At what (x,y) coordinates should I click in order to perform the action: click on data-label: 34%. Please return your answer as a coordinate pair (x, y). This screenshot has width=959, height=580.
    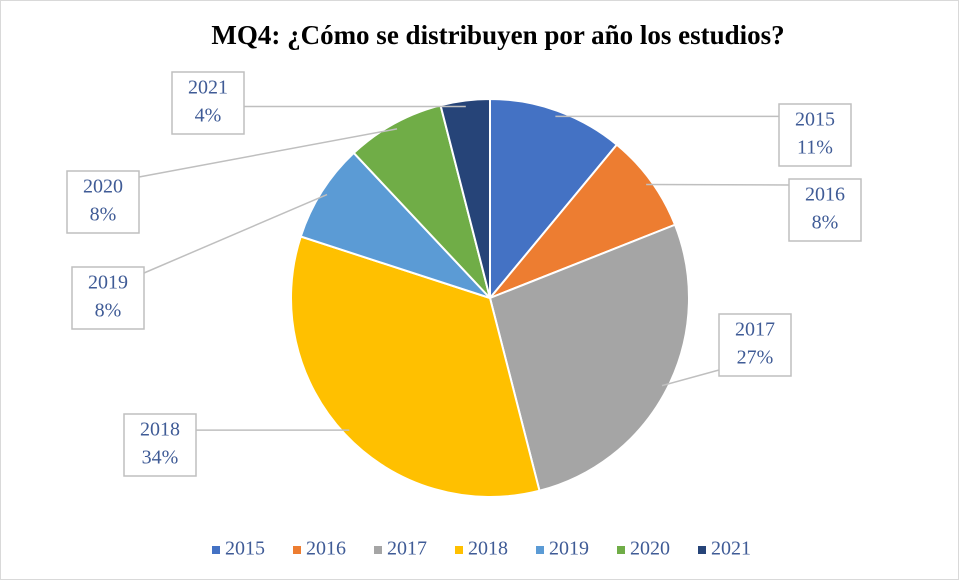
    Looking at the image, I should click on (160, 458).